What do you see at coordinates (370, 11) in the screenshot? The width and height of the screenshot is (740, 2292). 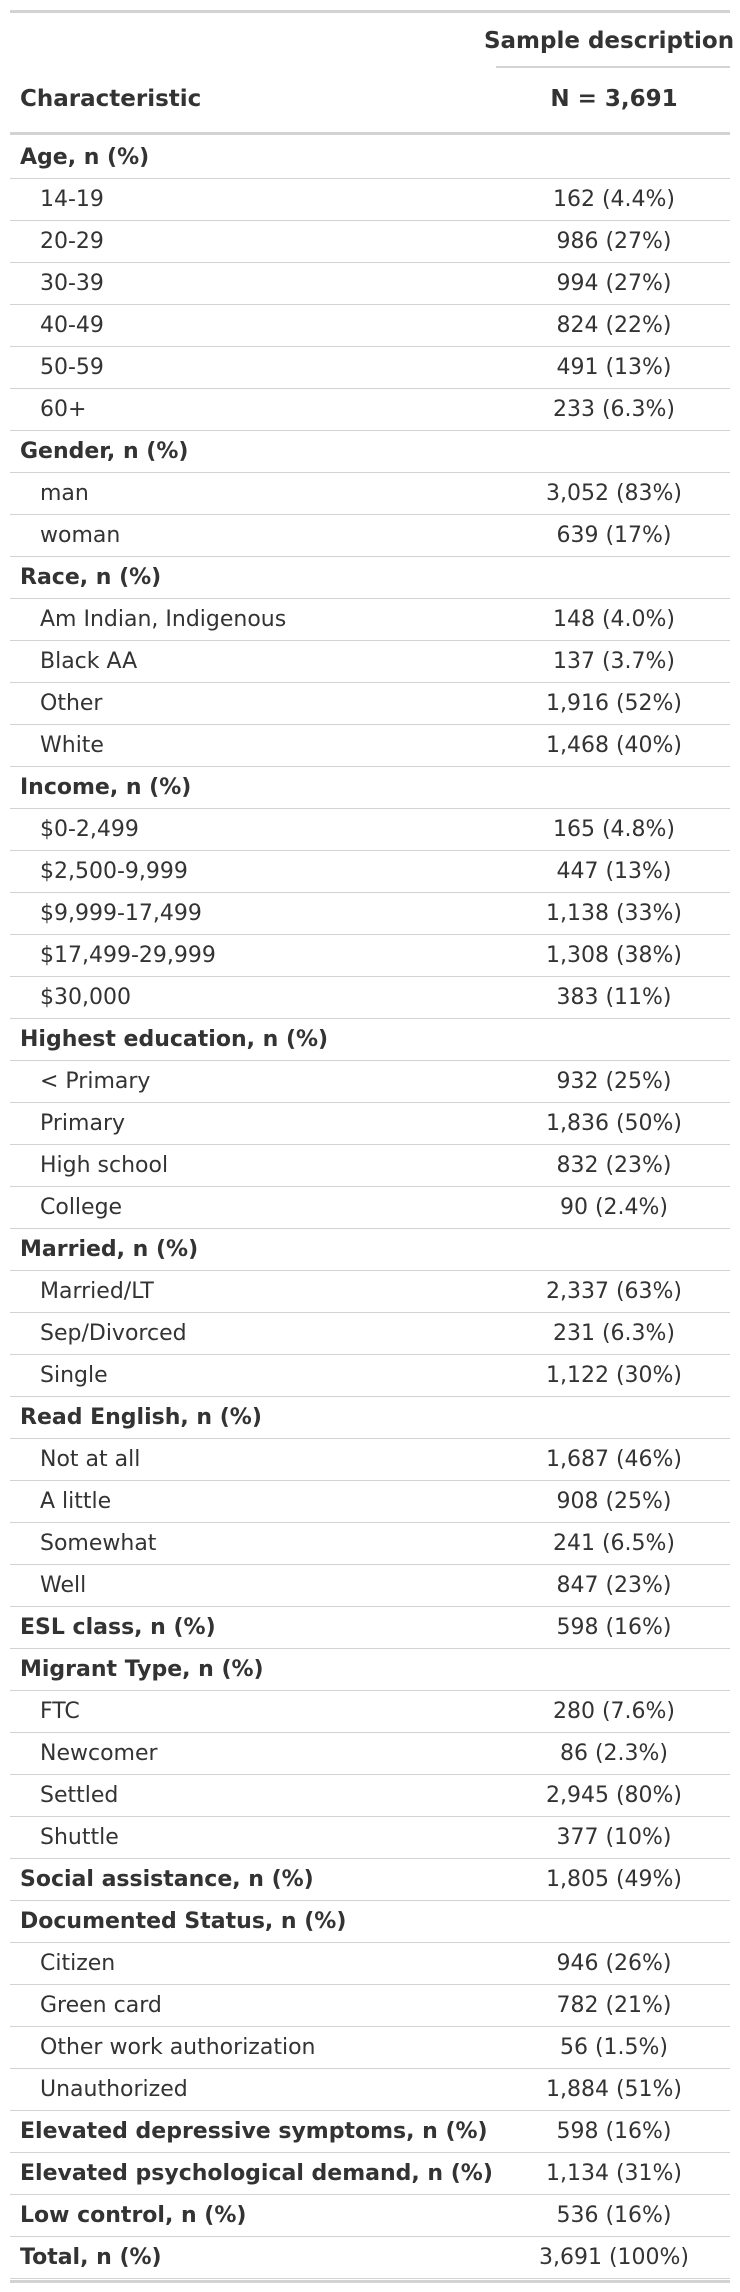 I see `table-top-rule` at bounding box center [370, 11].